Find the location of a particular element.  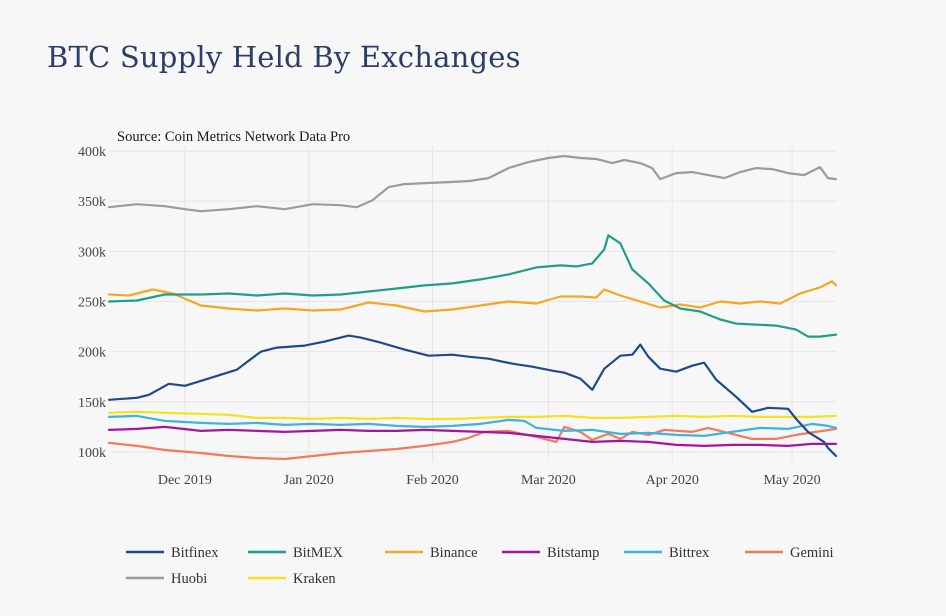

x-tick-label: Feb 2020 is located at coordinates (432, 480).